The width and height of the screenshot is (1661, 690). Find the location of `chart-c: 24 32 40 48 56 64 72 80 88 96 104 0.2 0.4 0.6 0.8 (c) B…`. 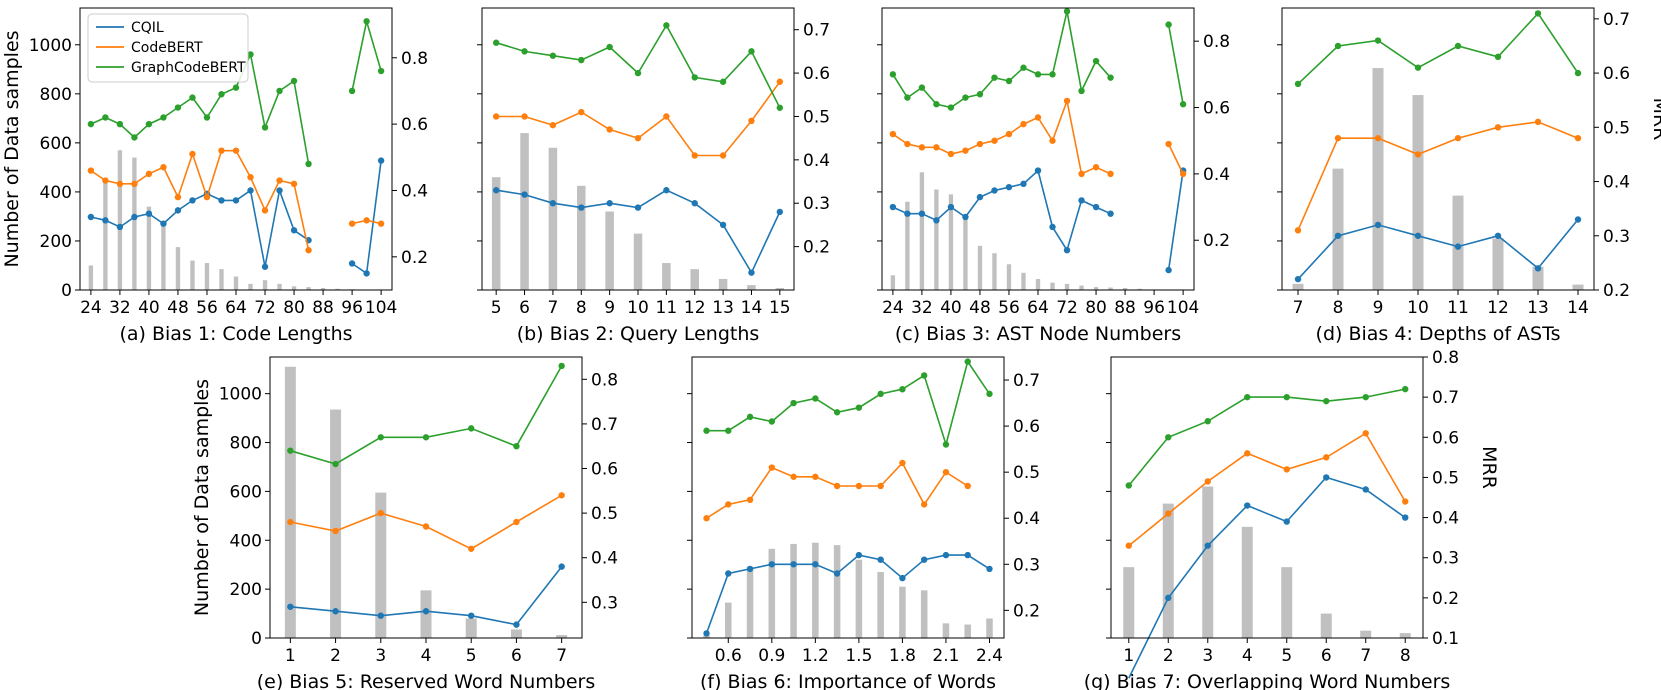

chart-c: 24 32 40 48 56 64 72 80 88 96 104 0.2 0.4 0.6 0.8 (c) B… is located at coordinates (1053, 176).